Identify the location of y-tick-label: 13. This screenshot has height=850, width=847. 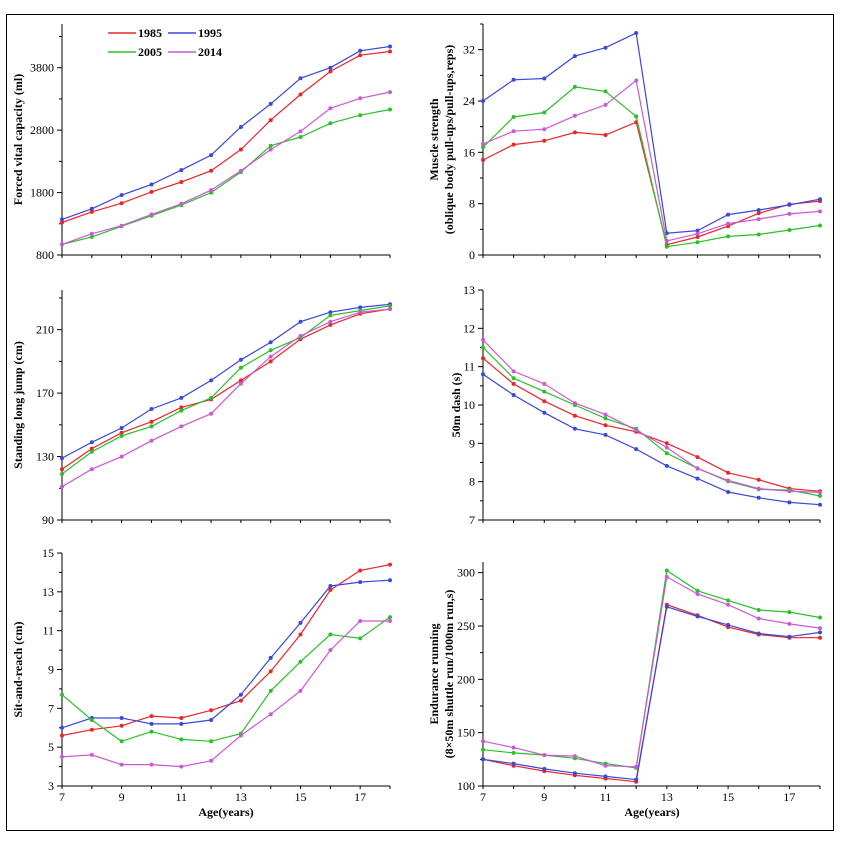
(469, 290).